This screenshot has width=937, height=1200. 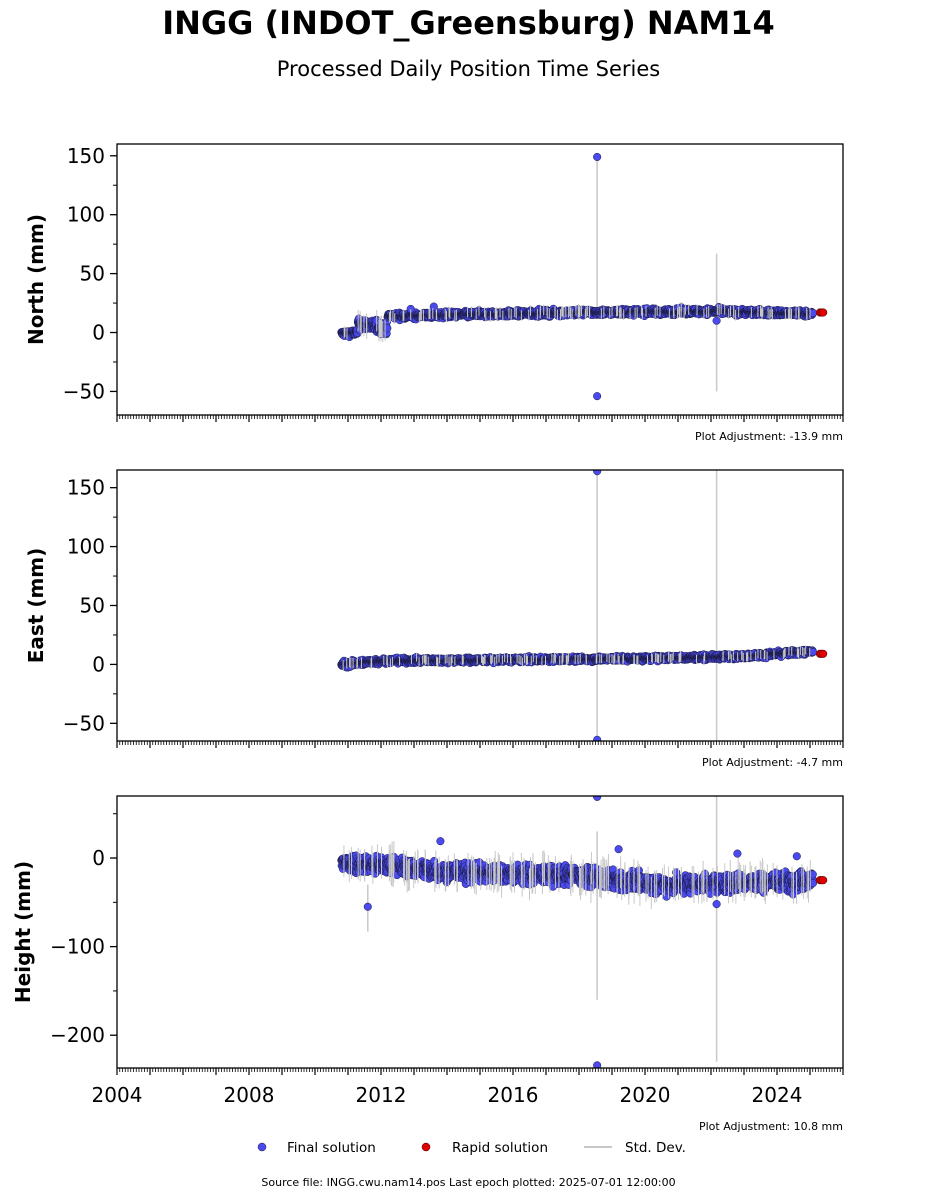 I want to click on plot-adjustment-label: Plot Adjustment: -13.9 mm, so click(x=769, y=436).